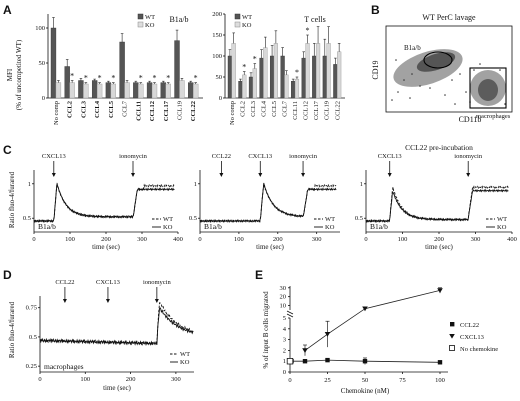  Describe the element at coordinates (31, 366) in the screenshot. I see `y-tick-label: 0.25` at that location.